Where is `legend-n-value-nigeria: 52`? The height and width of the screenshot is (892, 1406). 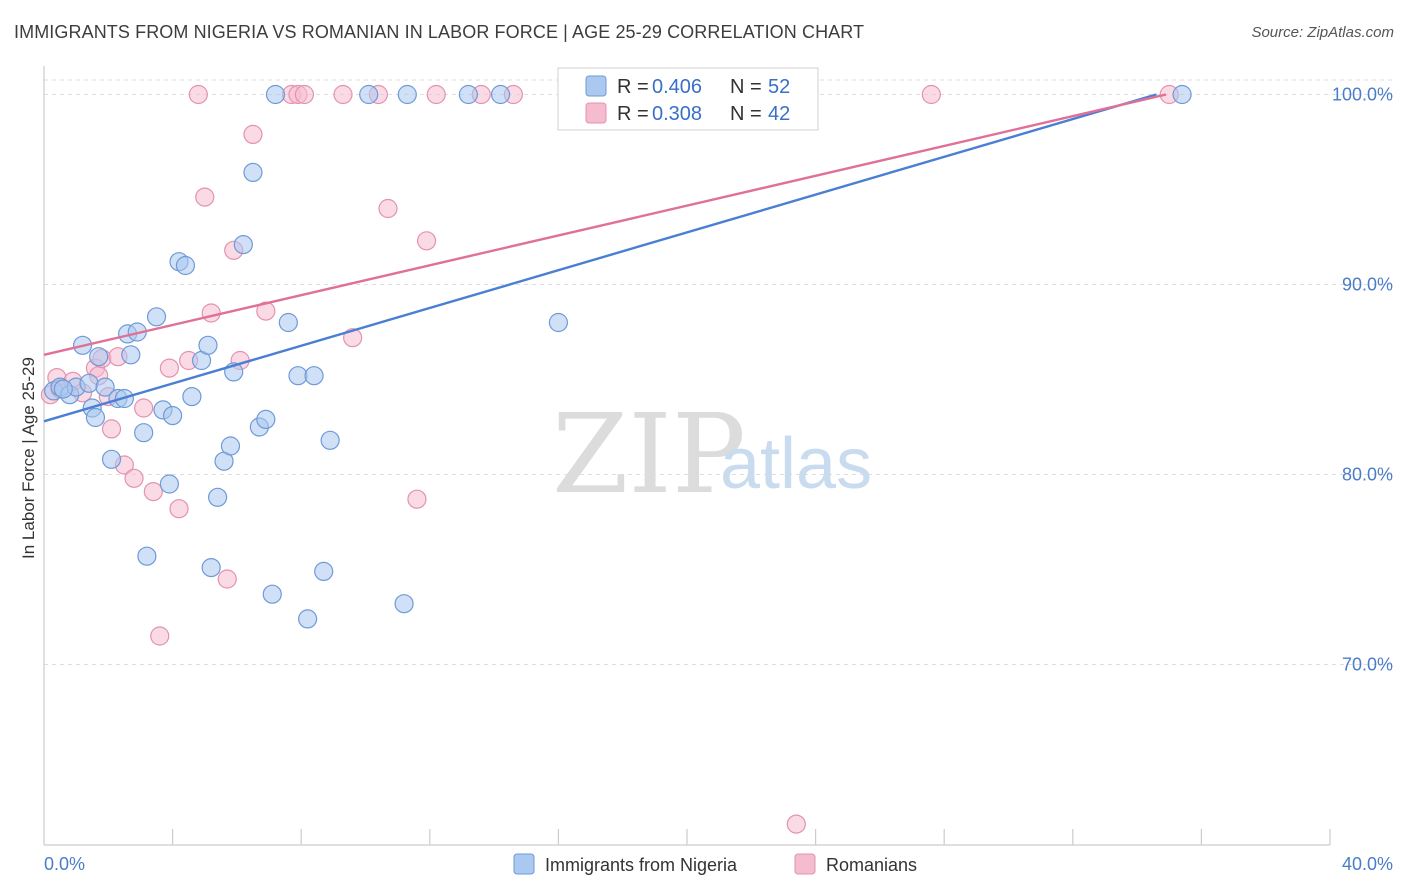 legend-n-value-nigeria: 52 is located at coordinates (779, 87).